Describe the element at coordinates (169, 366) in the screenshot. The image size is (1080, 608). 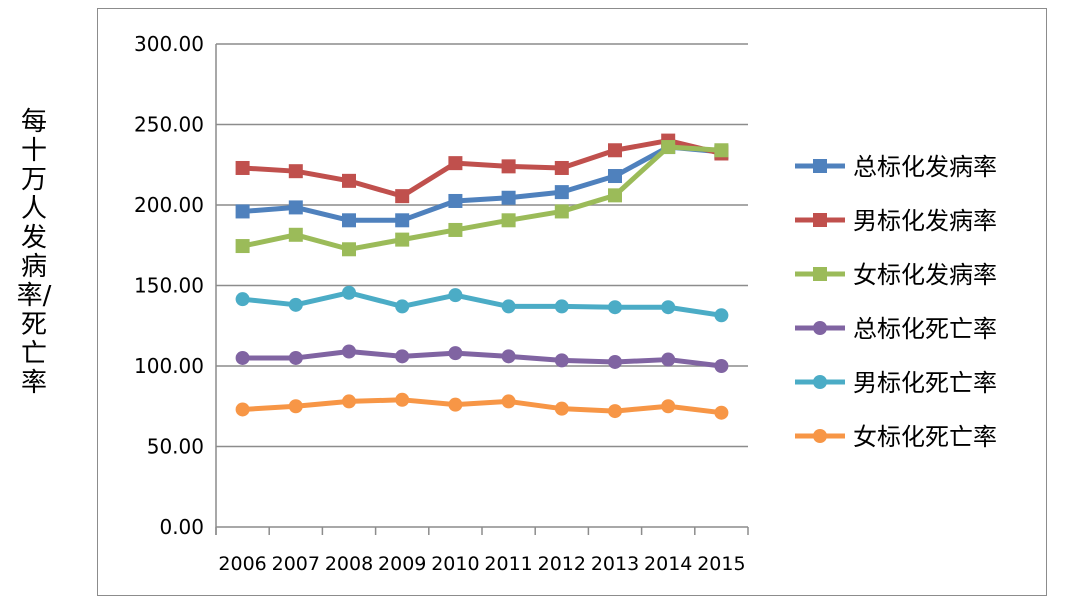
I see `y-tick-label: 100.00` at that location.